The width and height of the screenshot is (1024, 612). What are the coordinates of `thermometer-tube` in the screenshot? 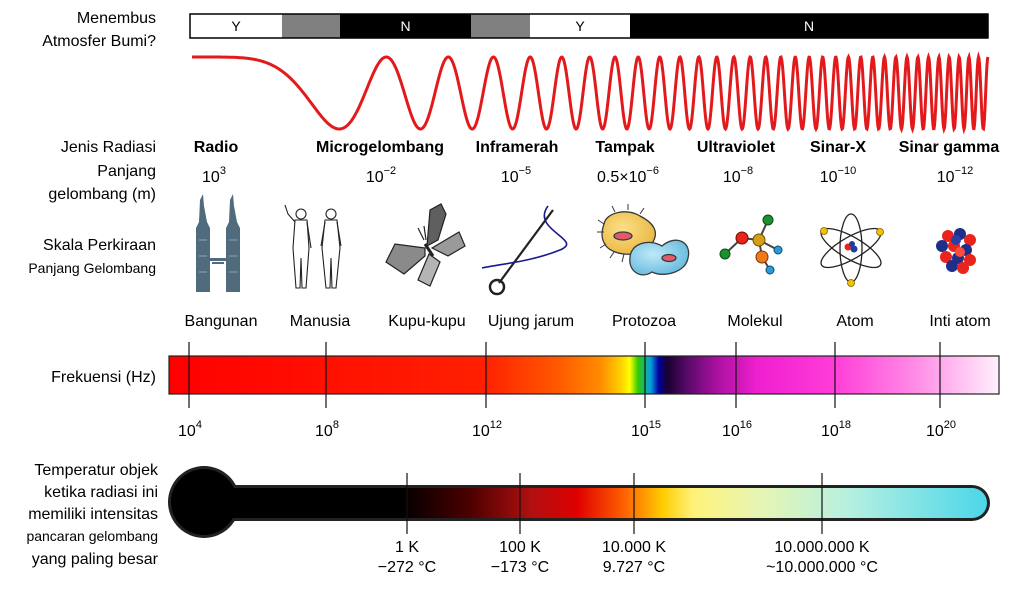 It's located at (600, 503).